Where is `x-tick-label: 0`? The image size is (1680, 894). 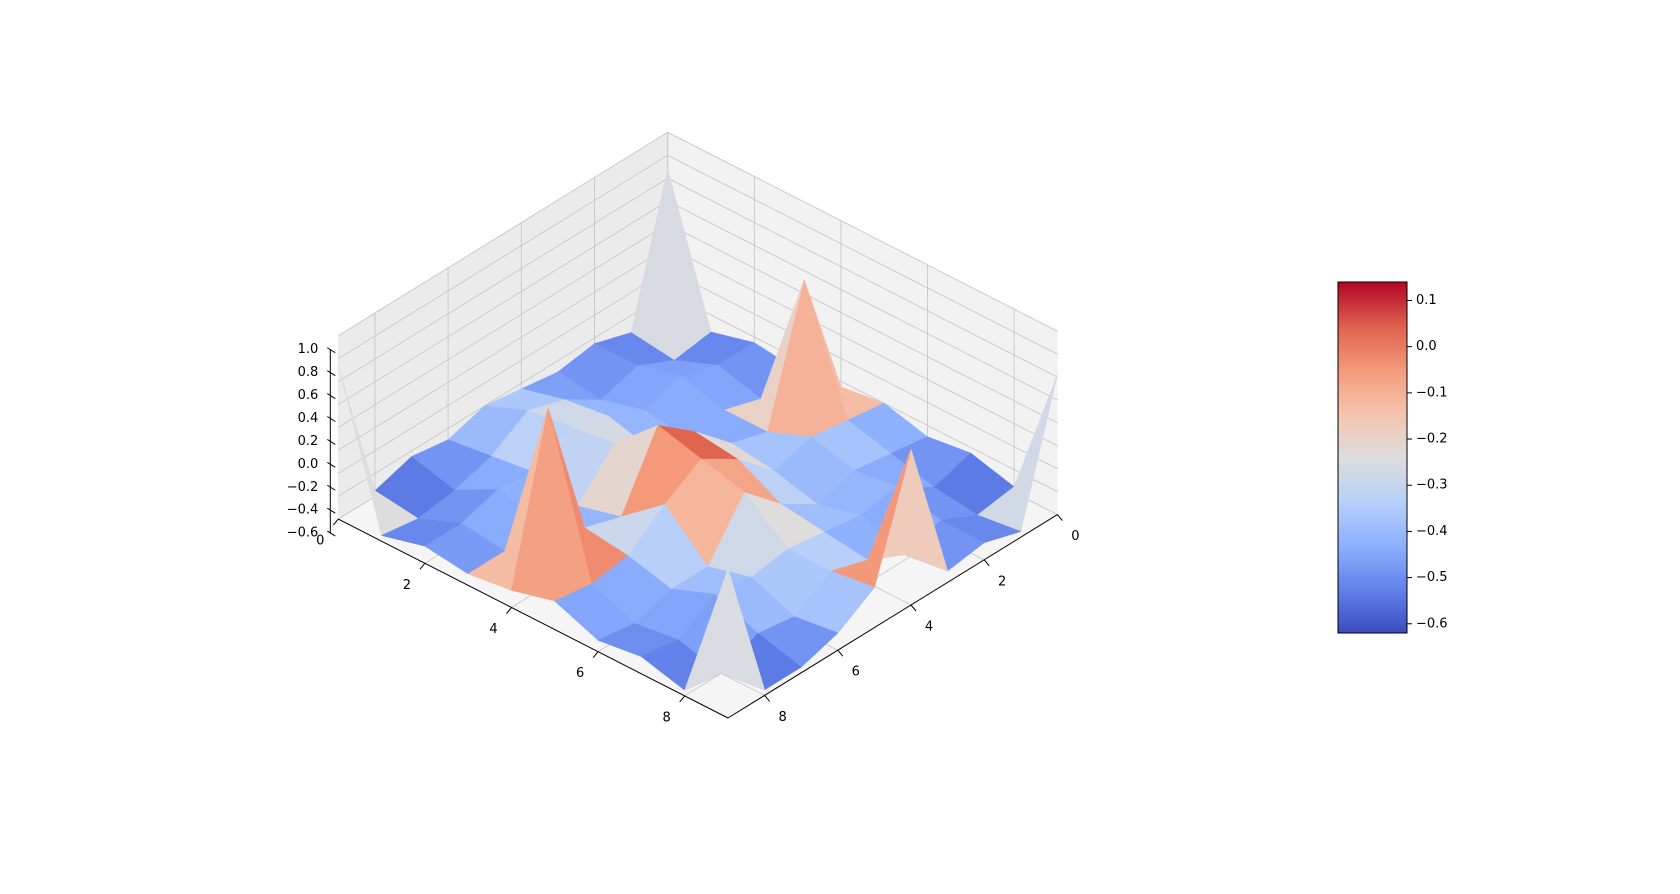 x-tick-label: 0 is located at coordinates (320, 541).